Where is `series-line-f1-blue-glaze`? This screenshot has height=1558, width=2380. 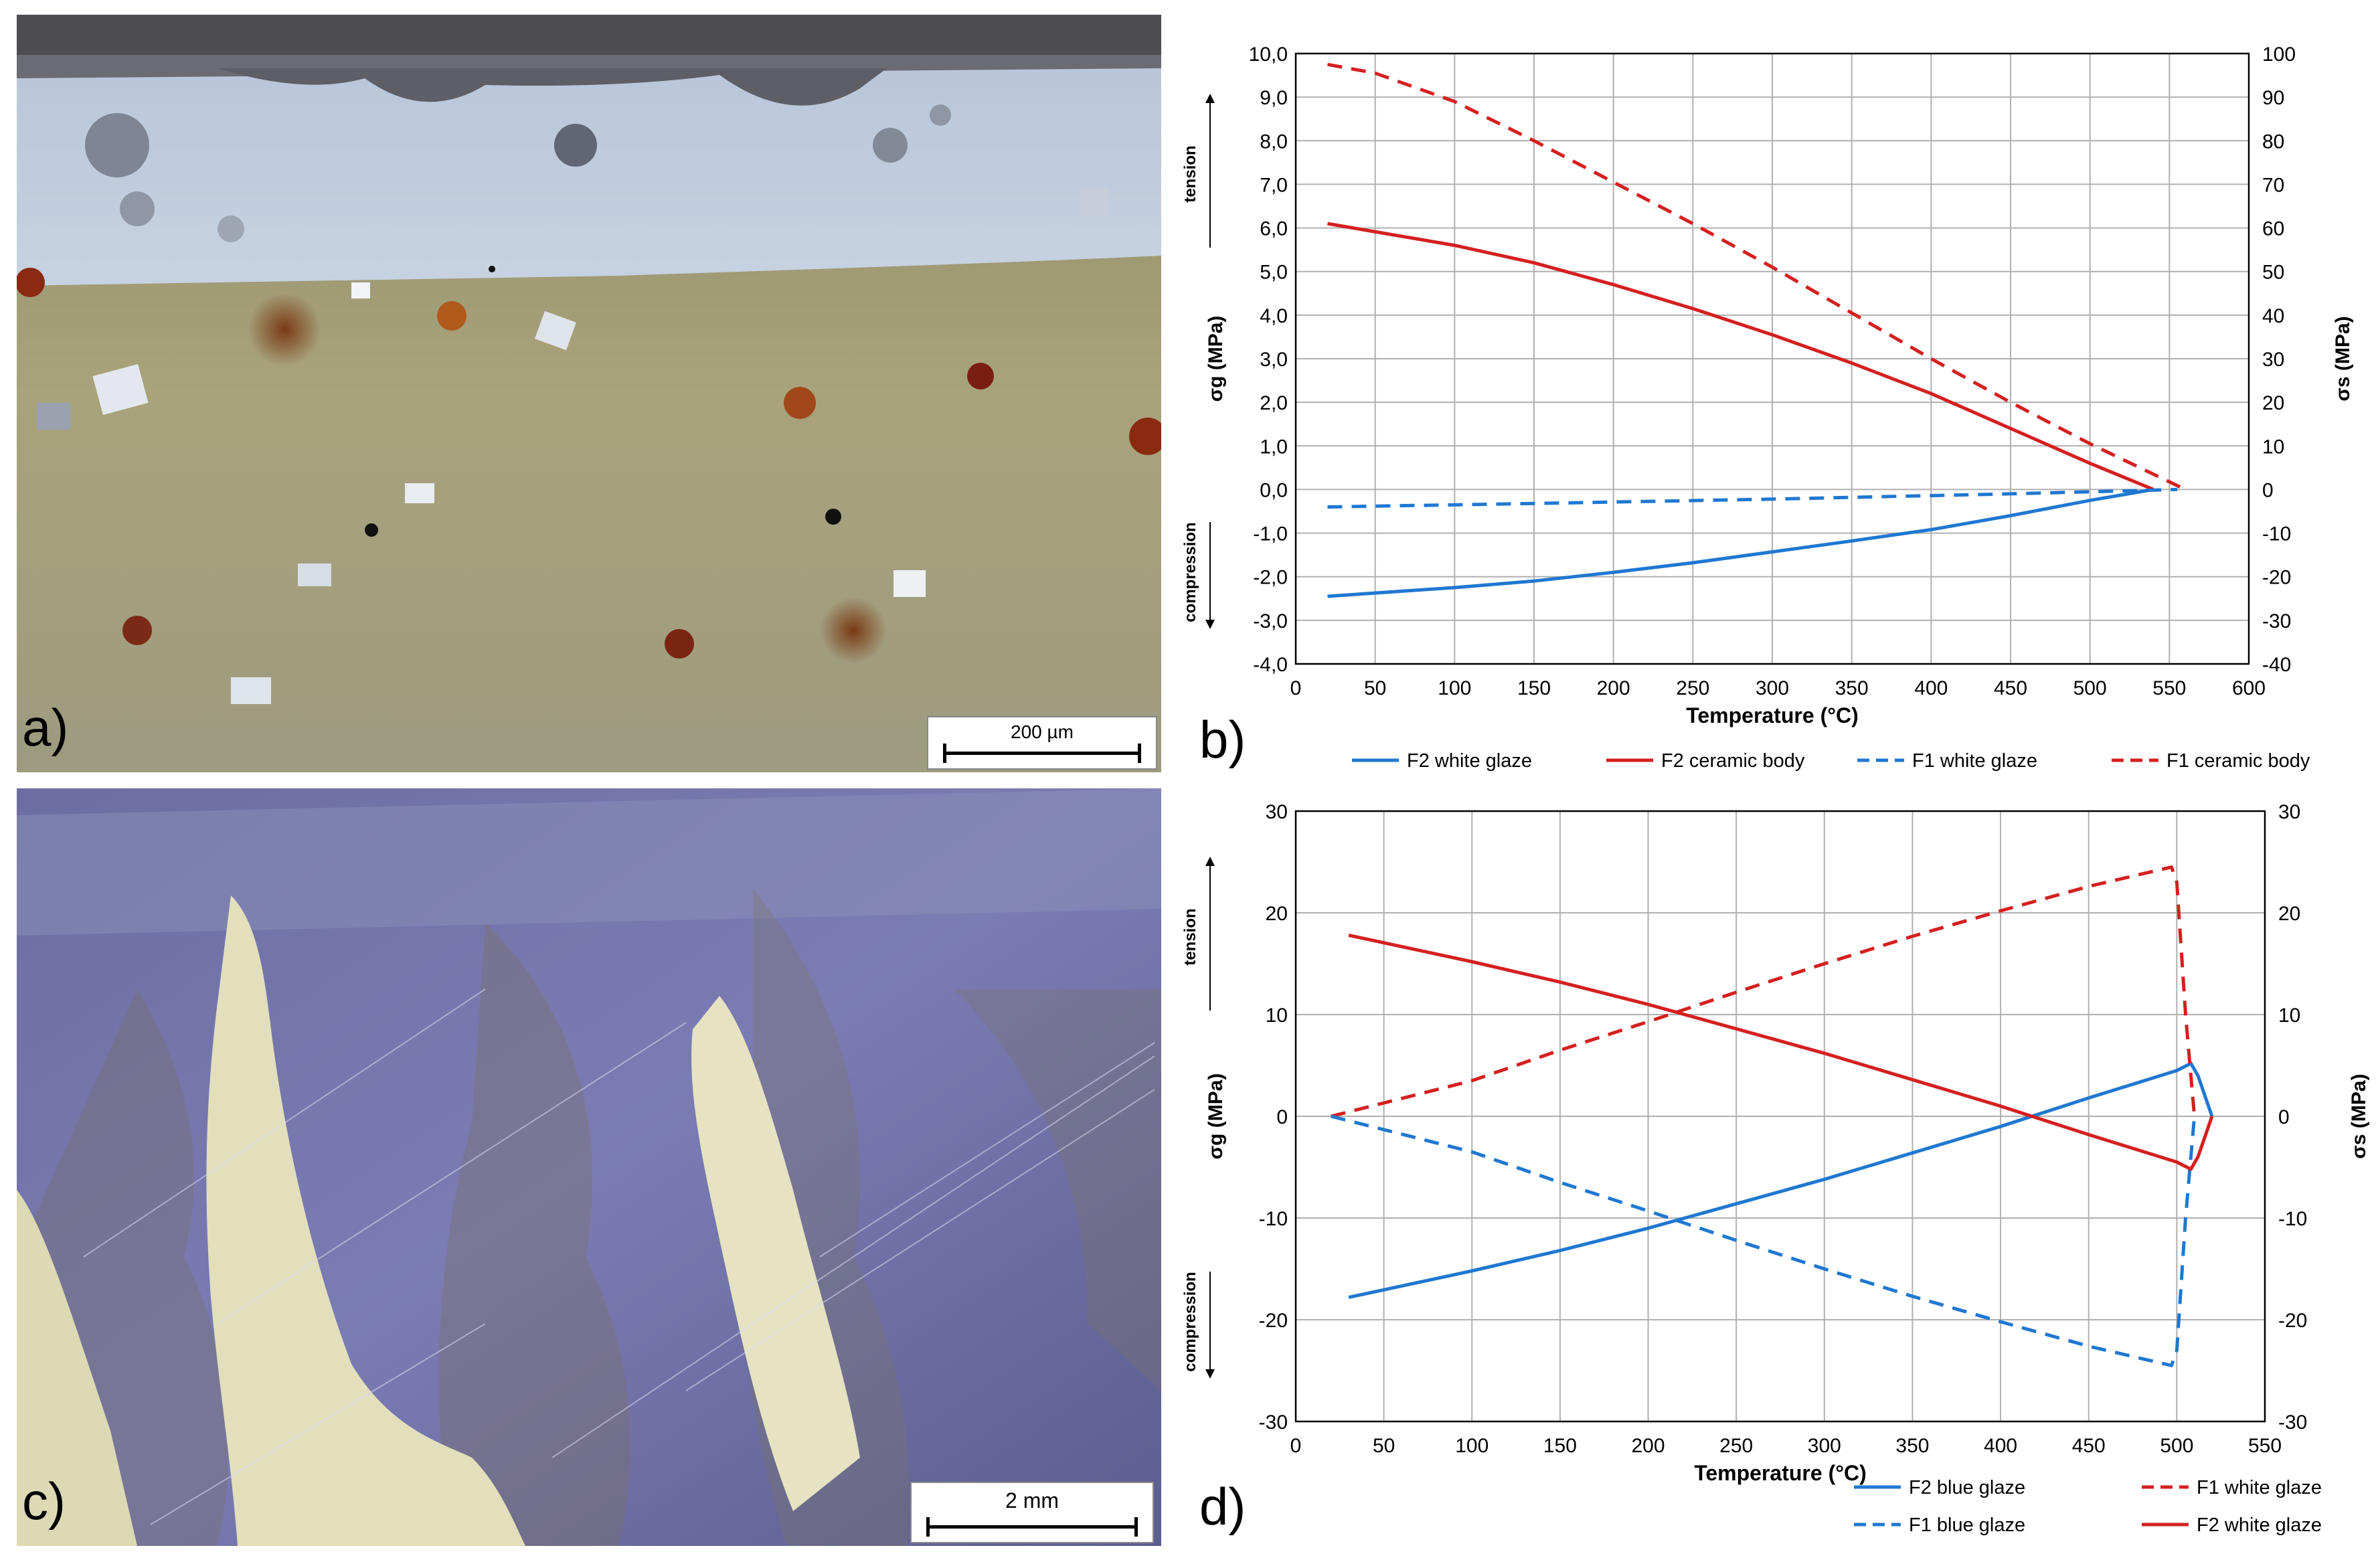
series-line-f1-blue-glaze is located at coordinates (1764, 1240).